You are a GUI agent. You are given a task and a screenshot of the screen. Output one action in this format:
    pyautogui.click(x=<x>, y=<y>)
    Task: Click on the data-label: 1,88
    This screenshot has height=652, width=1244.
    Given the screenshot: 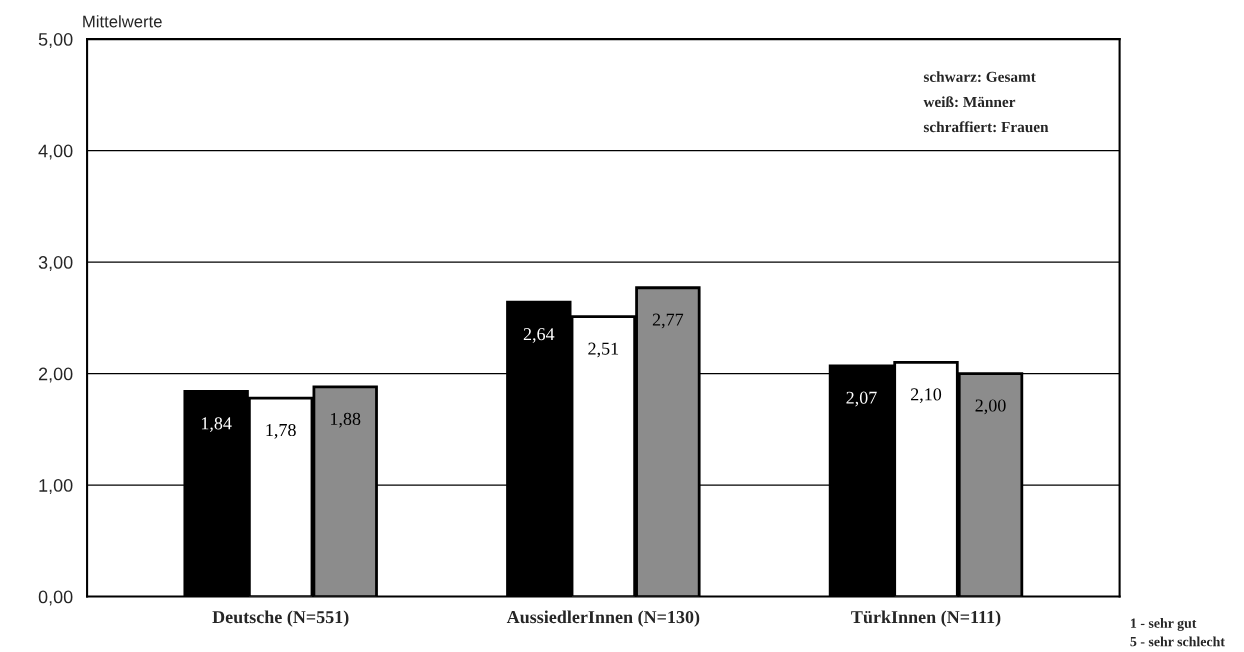 What is the action you would take?
    pyautogui.click(x=346, y=420)
    